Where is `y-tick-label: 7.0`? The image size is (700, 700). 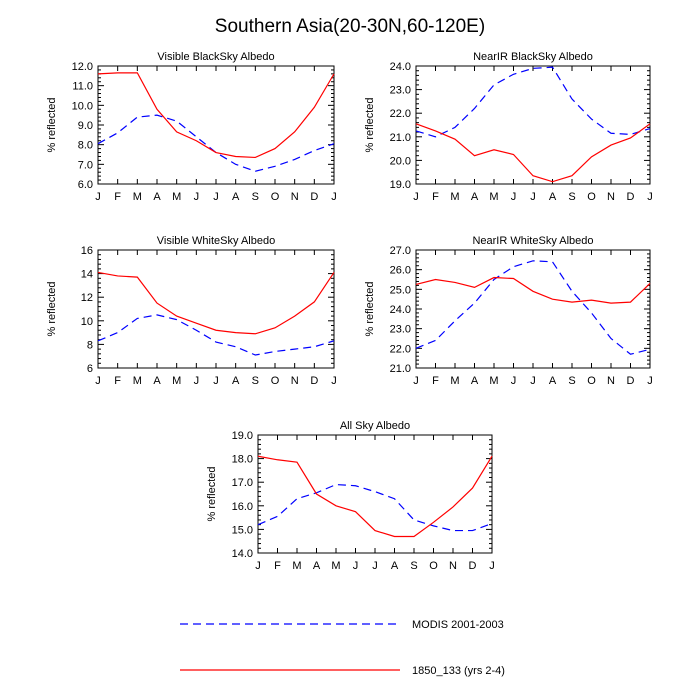
y-tick-label: 7.0 is located at coordinates (85, 165).